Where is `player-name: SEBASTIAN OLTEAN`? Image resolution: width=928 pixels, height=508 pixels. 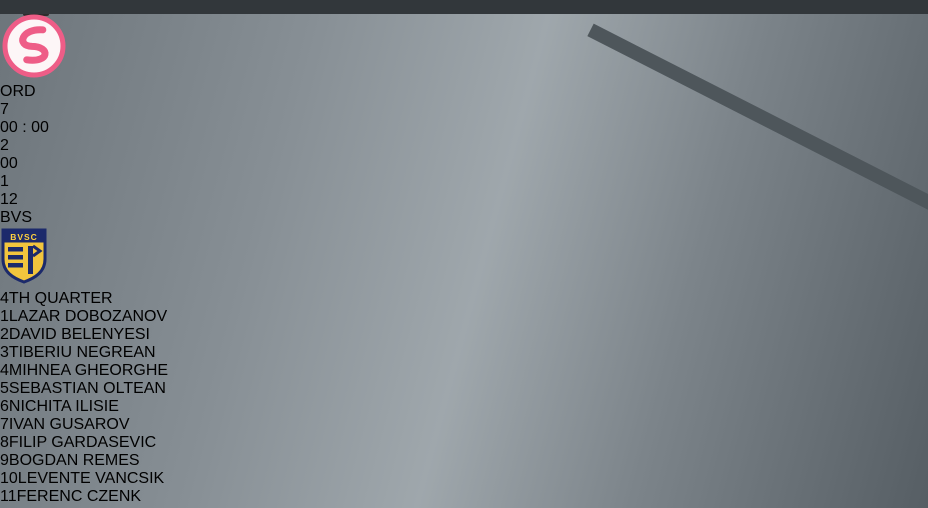
player-name: SEBASTIAN OLTEAN is located at coordinates (87, 388).